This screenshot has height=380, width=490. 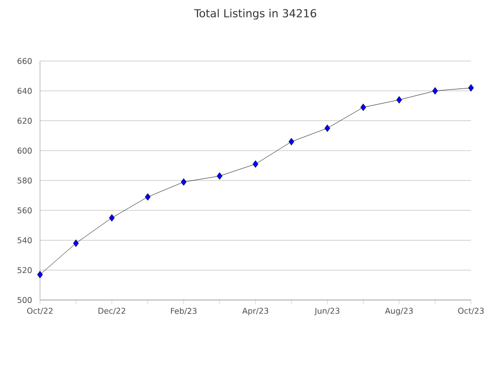 I want to click on chart-title: Total Listings in 34216, so click(x=255, y=14).